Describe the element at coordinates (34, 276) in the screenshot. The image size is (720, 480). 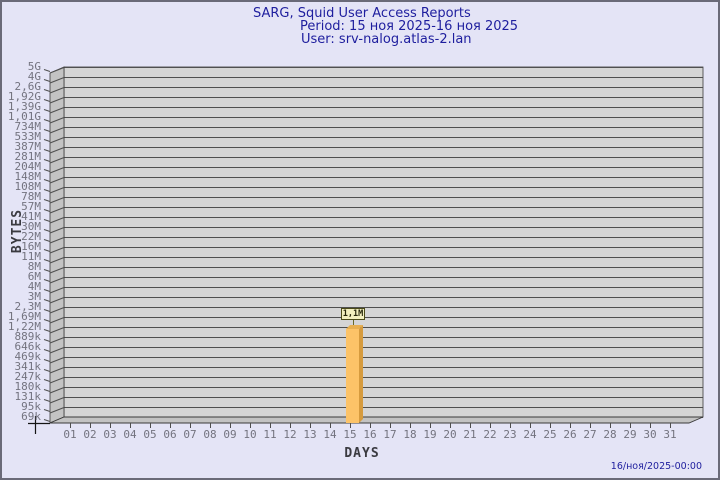
I see `y-tick-label: 6M` at that location.